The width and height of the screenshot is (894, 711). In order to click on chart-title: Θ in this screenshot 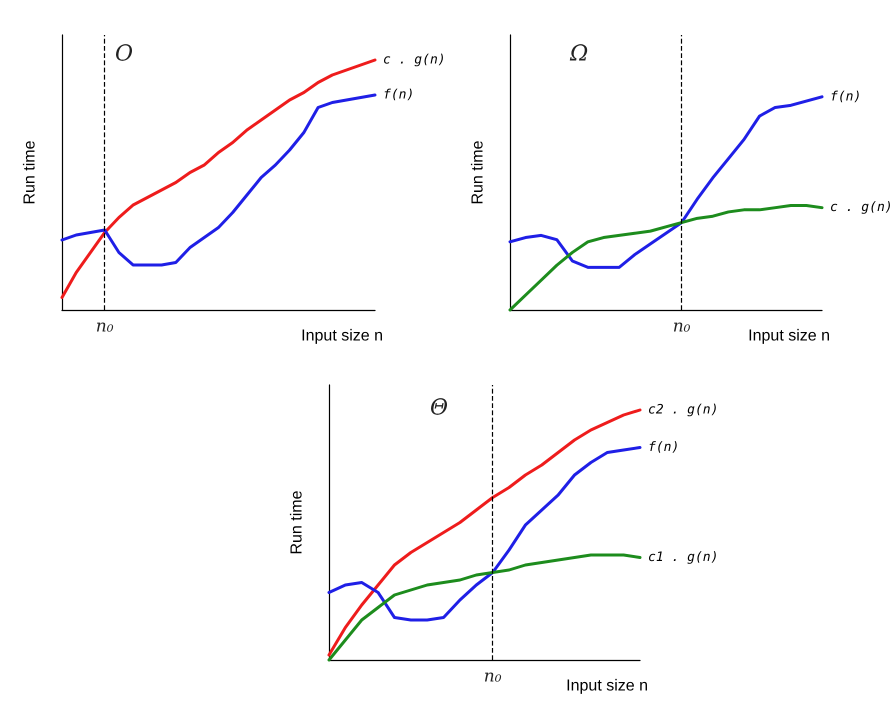, I will do `click(439, 408)`.